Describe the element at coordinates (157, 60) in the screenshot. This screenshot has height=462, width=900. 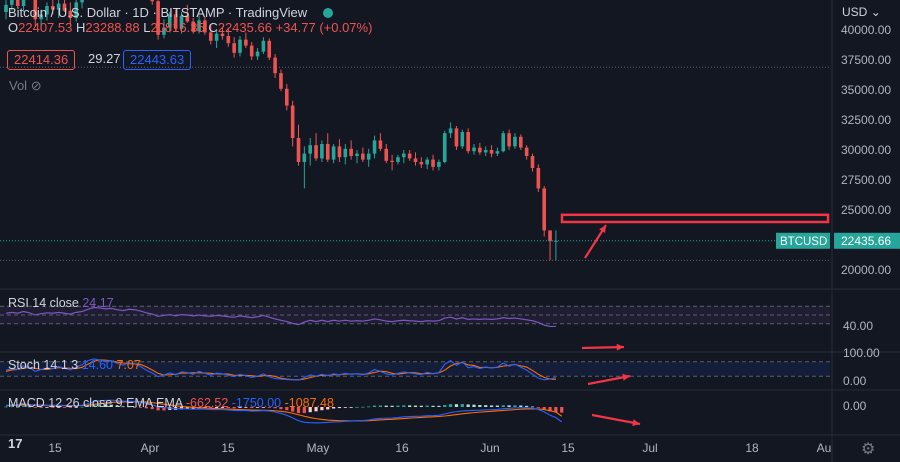
I see `buy-button: 22443.63` at that location.